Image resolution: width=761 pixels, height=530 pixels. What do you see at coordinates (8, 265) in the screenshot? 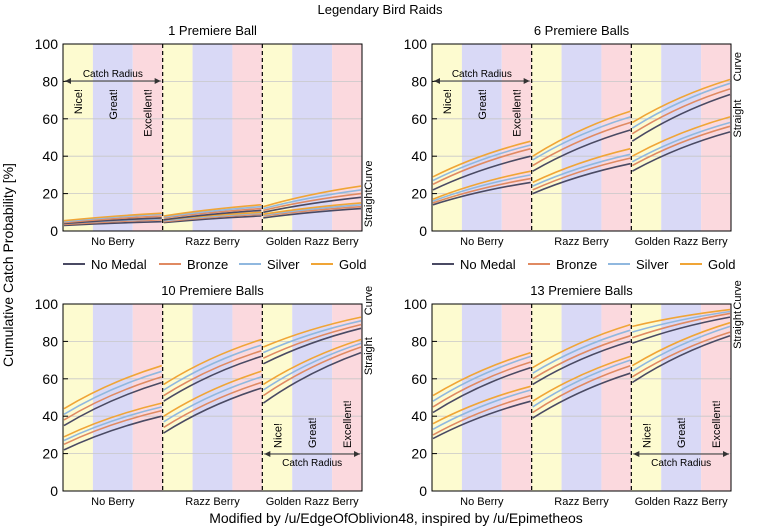
I see `y-axis-label: Cumulative Catch Probability [%]` at bounding box center [8, 265].